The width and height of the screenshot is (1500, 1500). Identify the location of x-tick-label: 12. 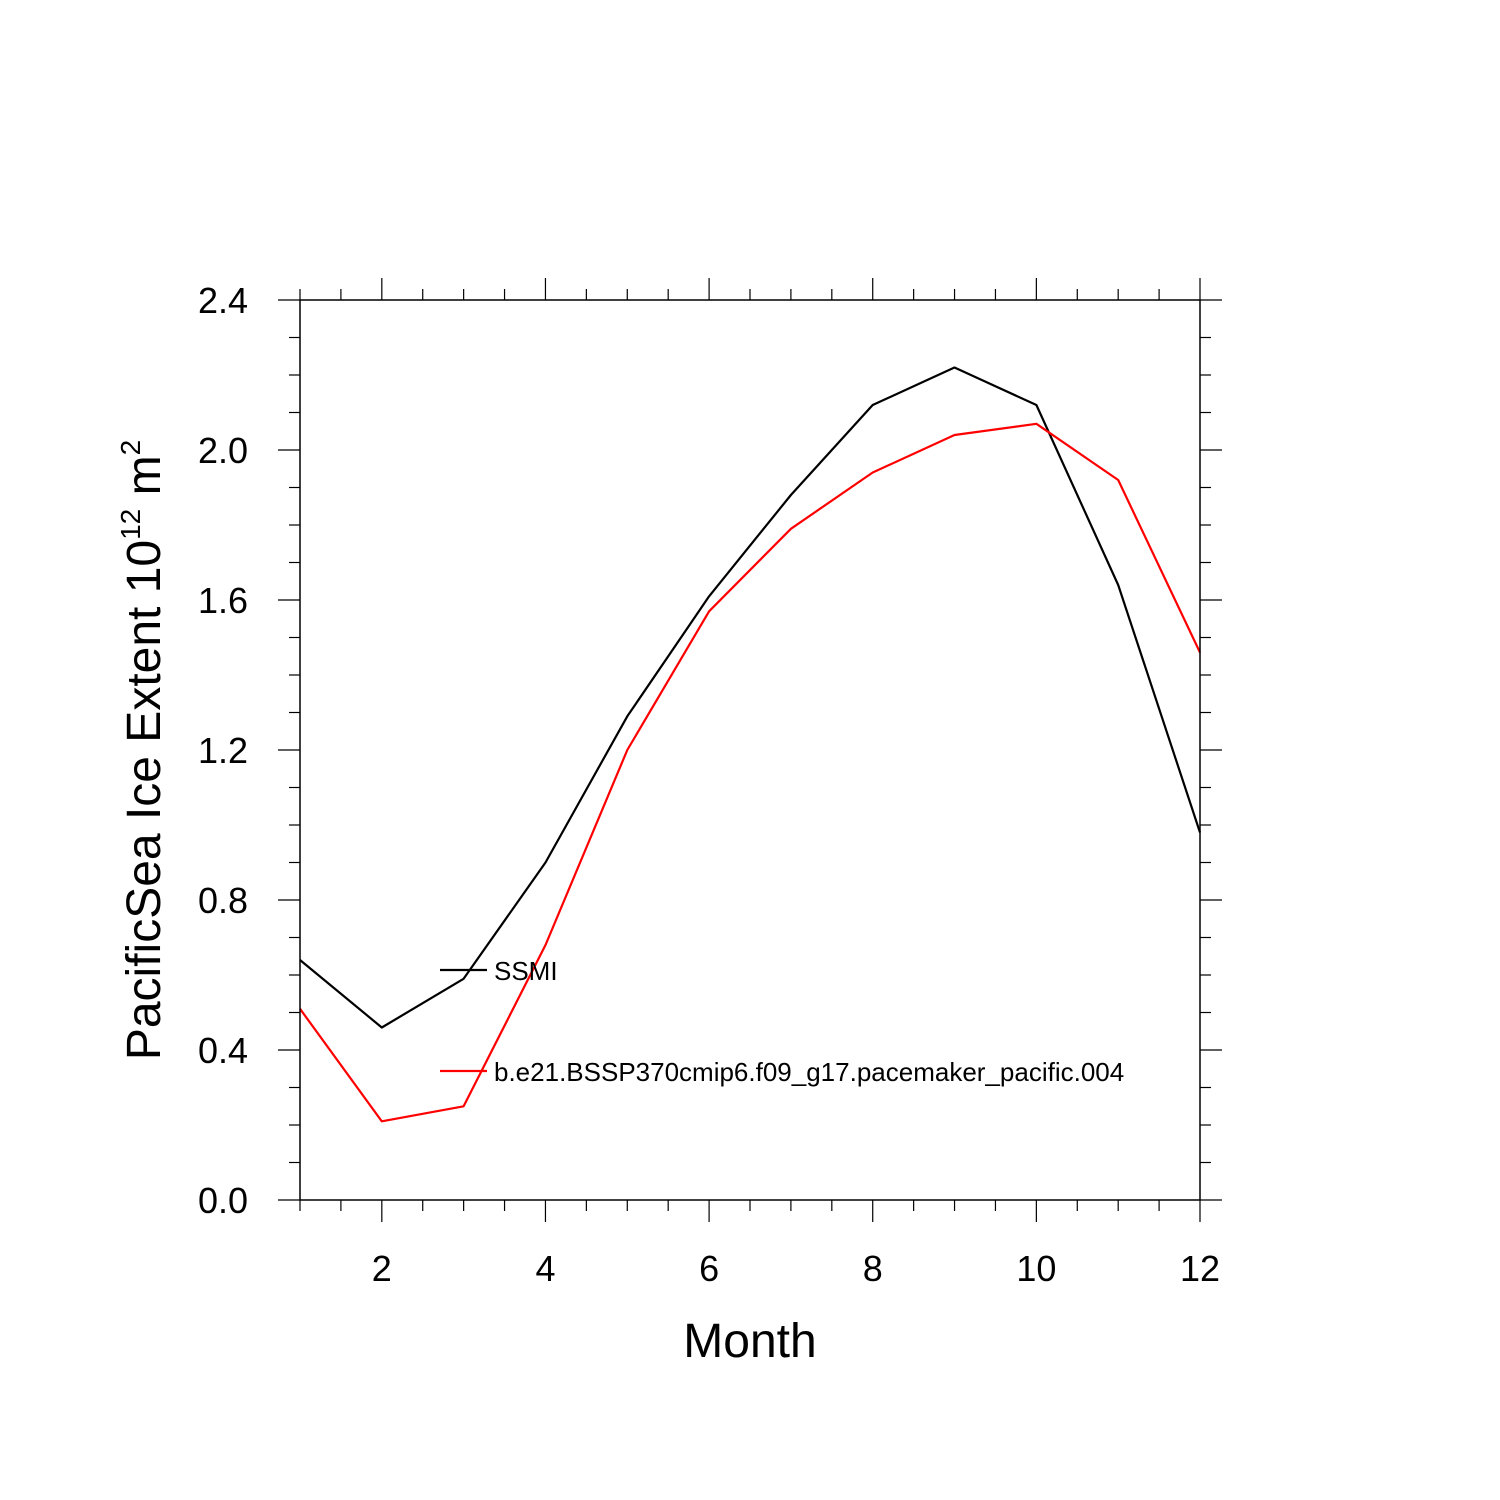
(1200, 1268).